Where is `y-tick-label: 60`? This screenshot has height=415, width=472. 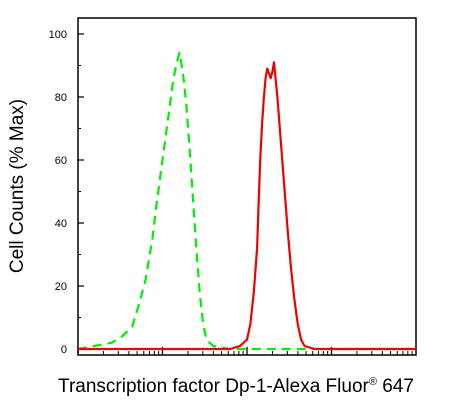
y-tick-label: 60 is located at coordinates (61, 161).